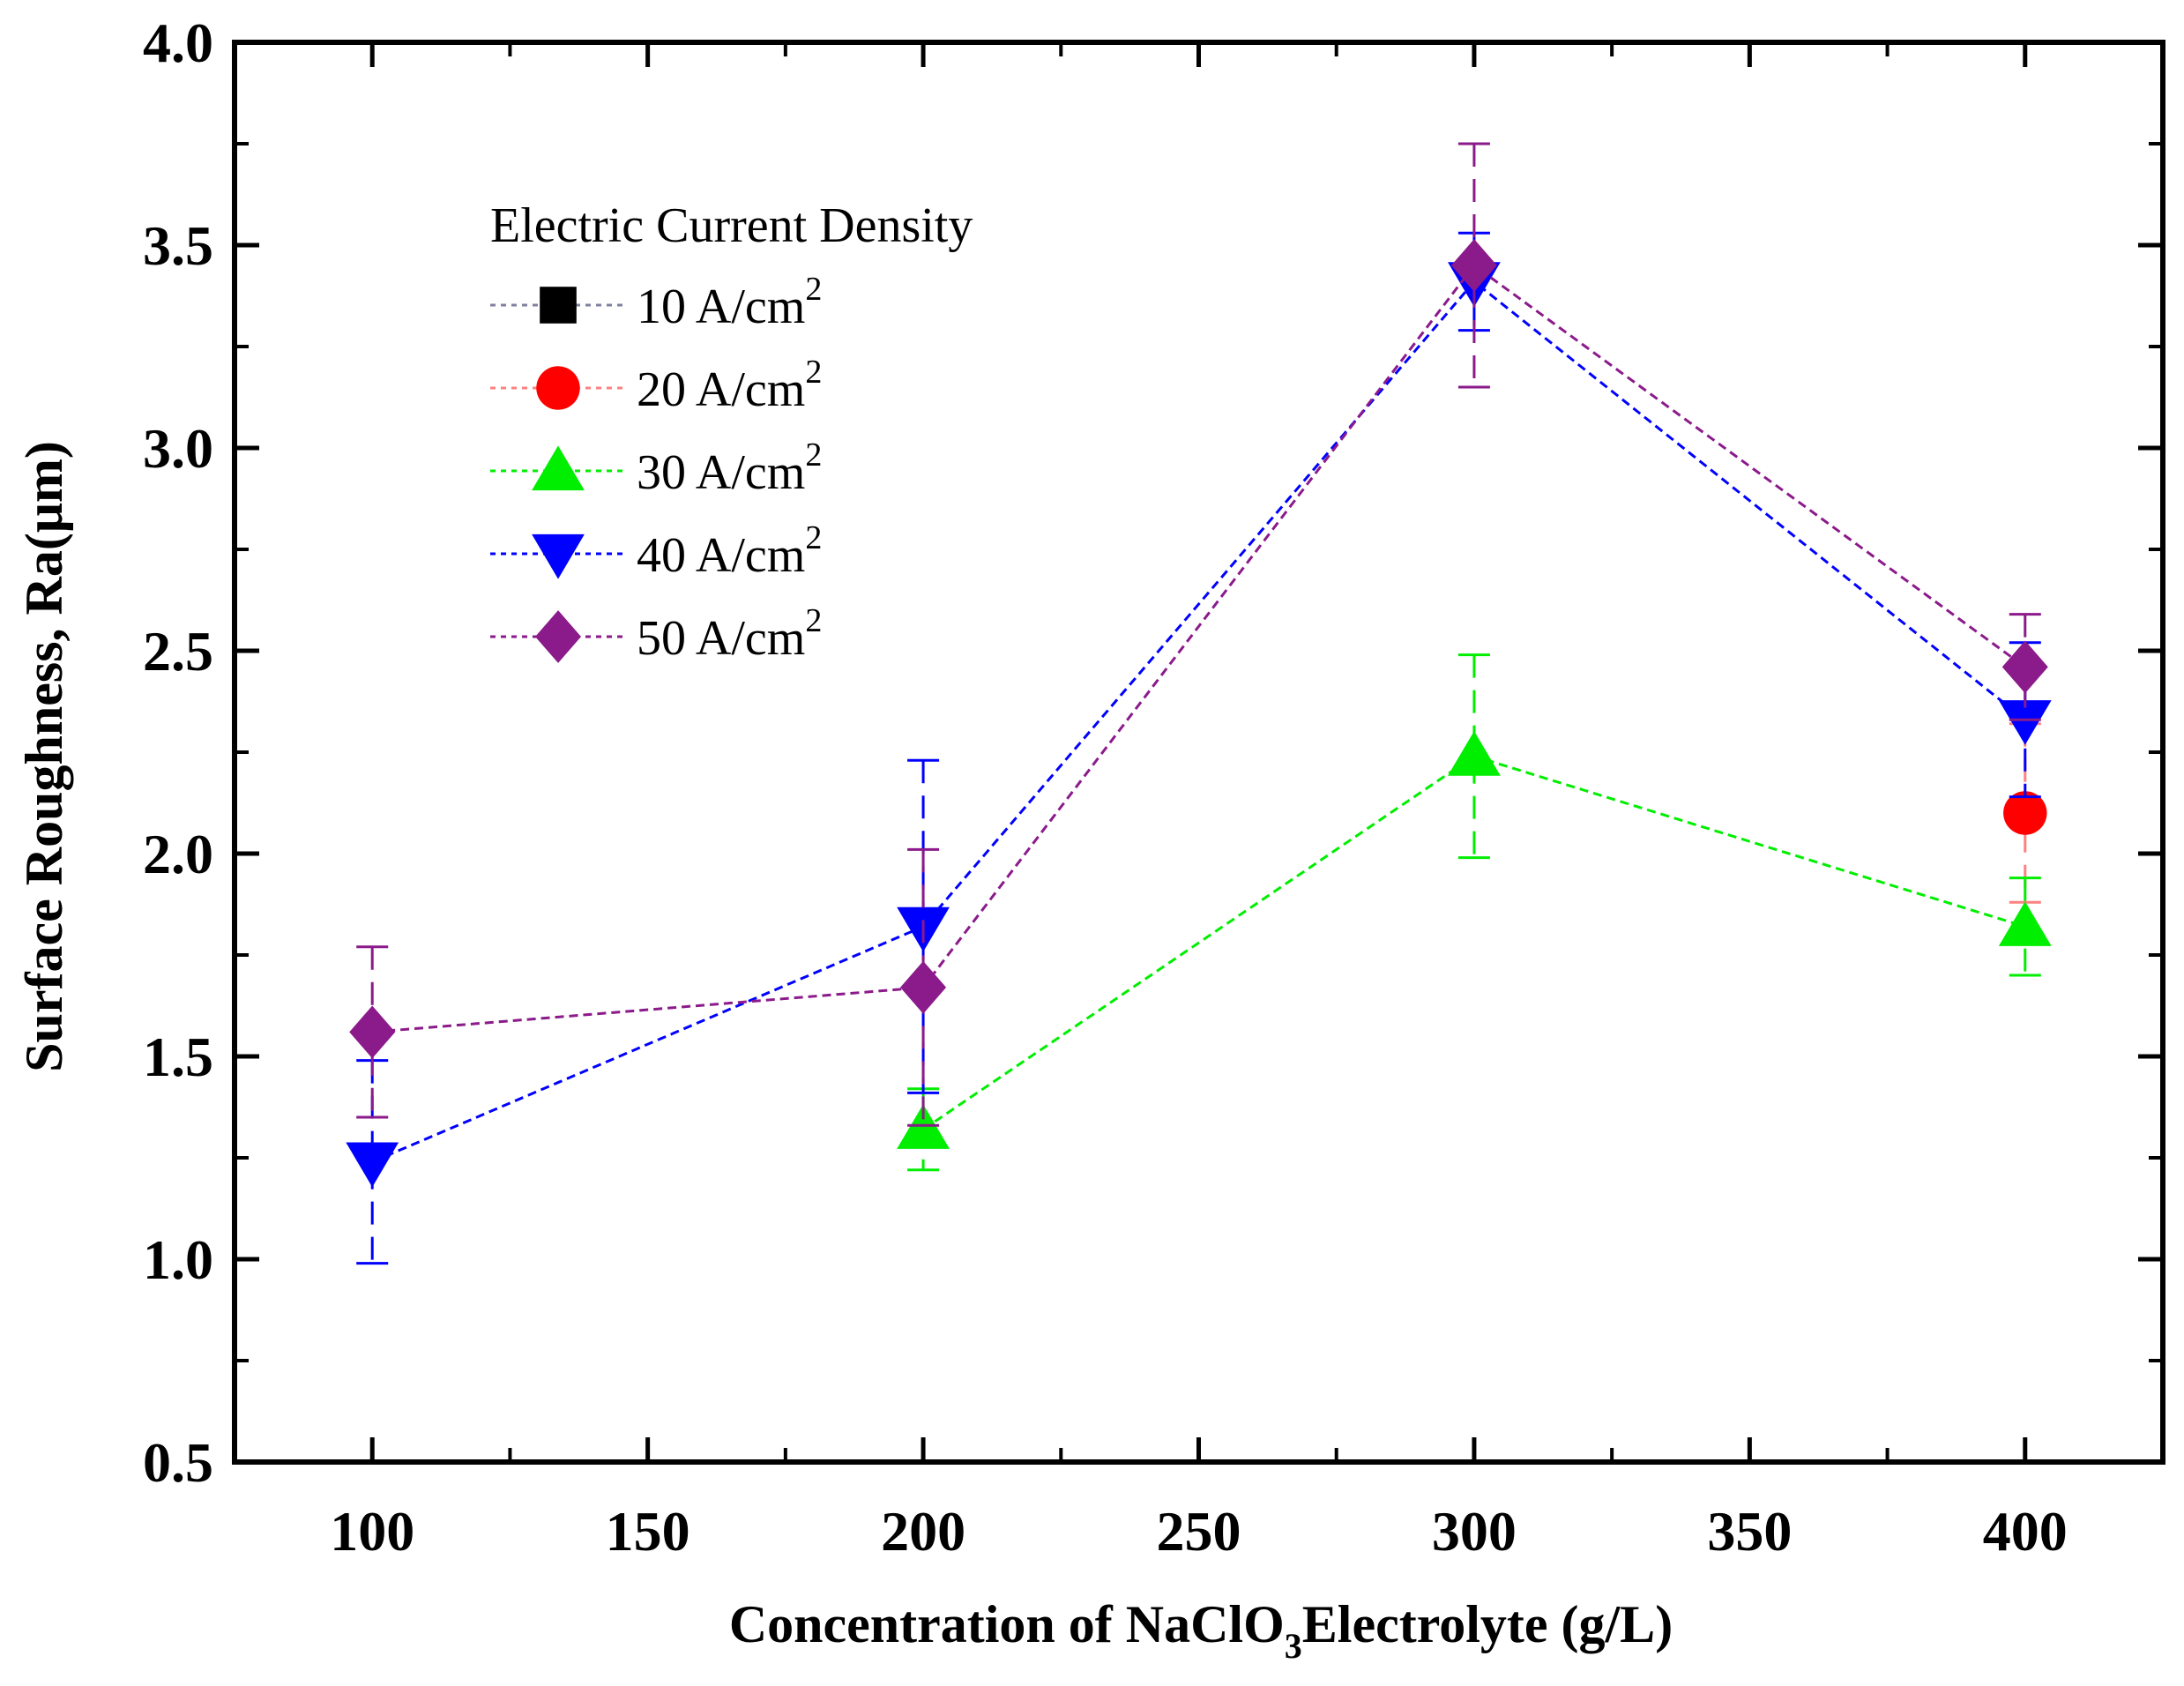 The height and width of the screenshot is (1686, 2184). What do you see at coordinates (178, 1259) in the screenshot?
I see `y-tick-label: 1.0` at bounding box center [178, 1259].